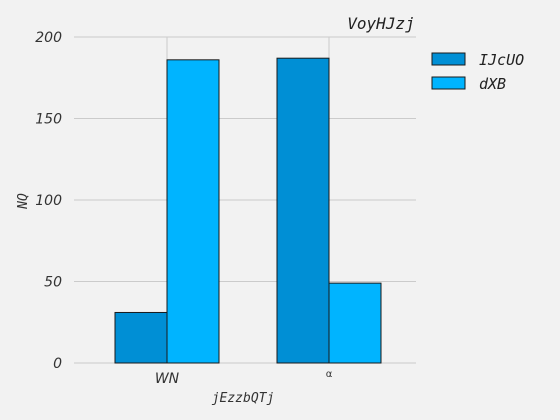 This screenshot has height=420, width=560. Describe the element at coordinates (492, 84) in the screenshot. I see `legend-label: dXB` at that location.